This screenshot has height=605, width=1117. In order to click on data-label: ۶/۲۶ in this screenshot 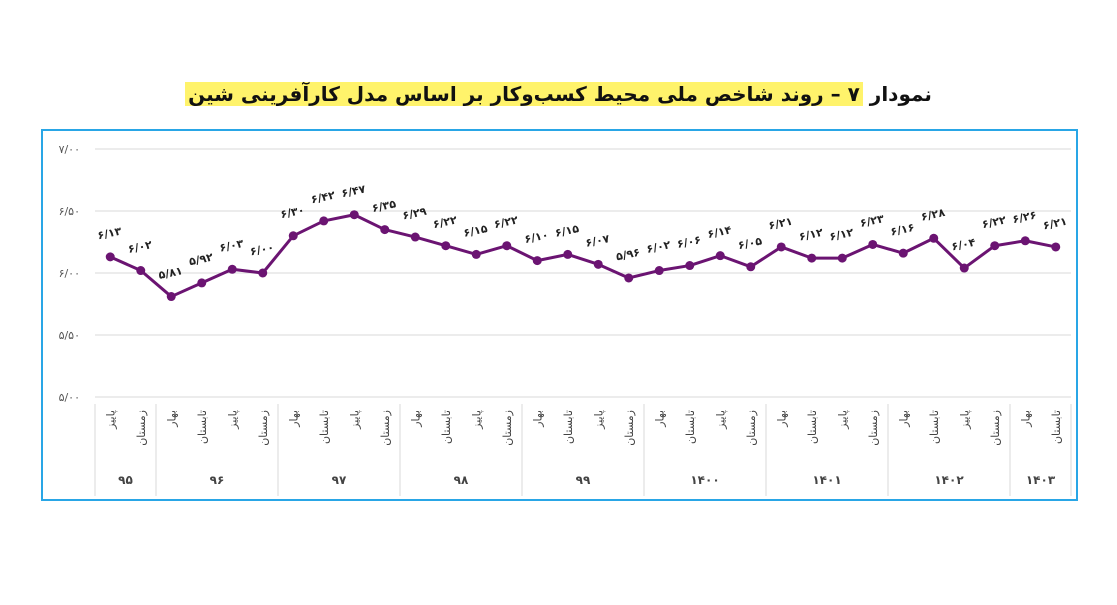, I will do `click(1024, 217)`.